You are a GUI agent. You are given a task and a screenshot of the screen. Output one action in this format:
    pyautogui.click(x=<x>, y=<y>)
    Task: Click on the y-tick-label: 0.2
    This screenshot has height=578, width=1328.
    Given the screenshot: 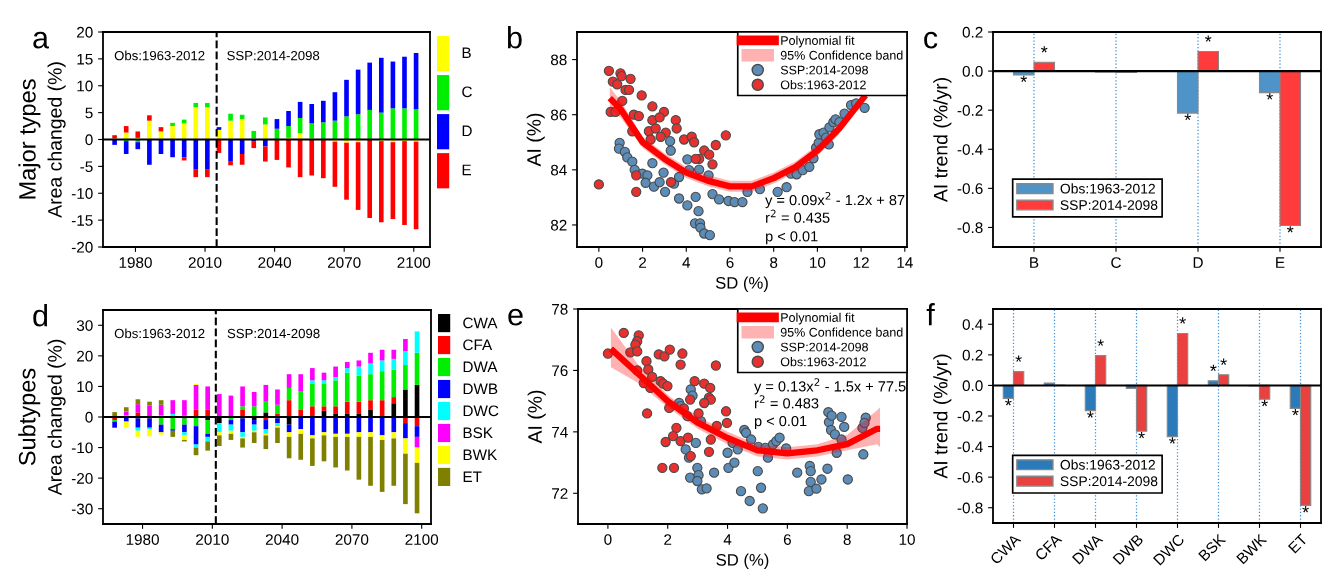 What is the action you would take?
    pyautogui.click(x=972, y=355)
    